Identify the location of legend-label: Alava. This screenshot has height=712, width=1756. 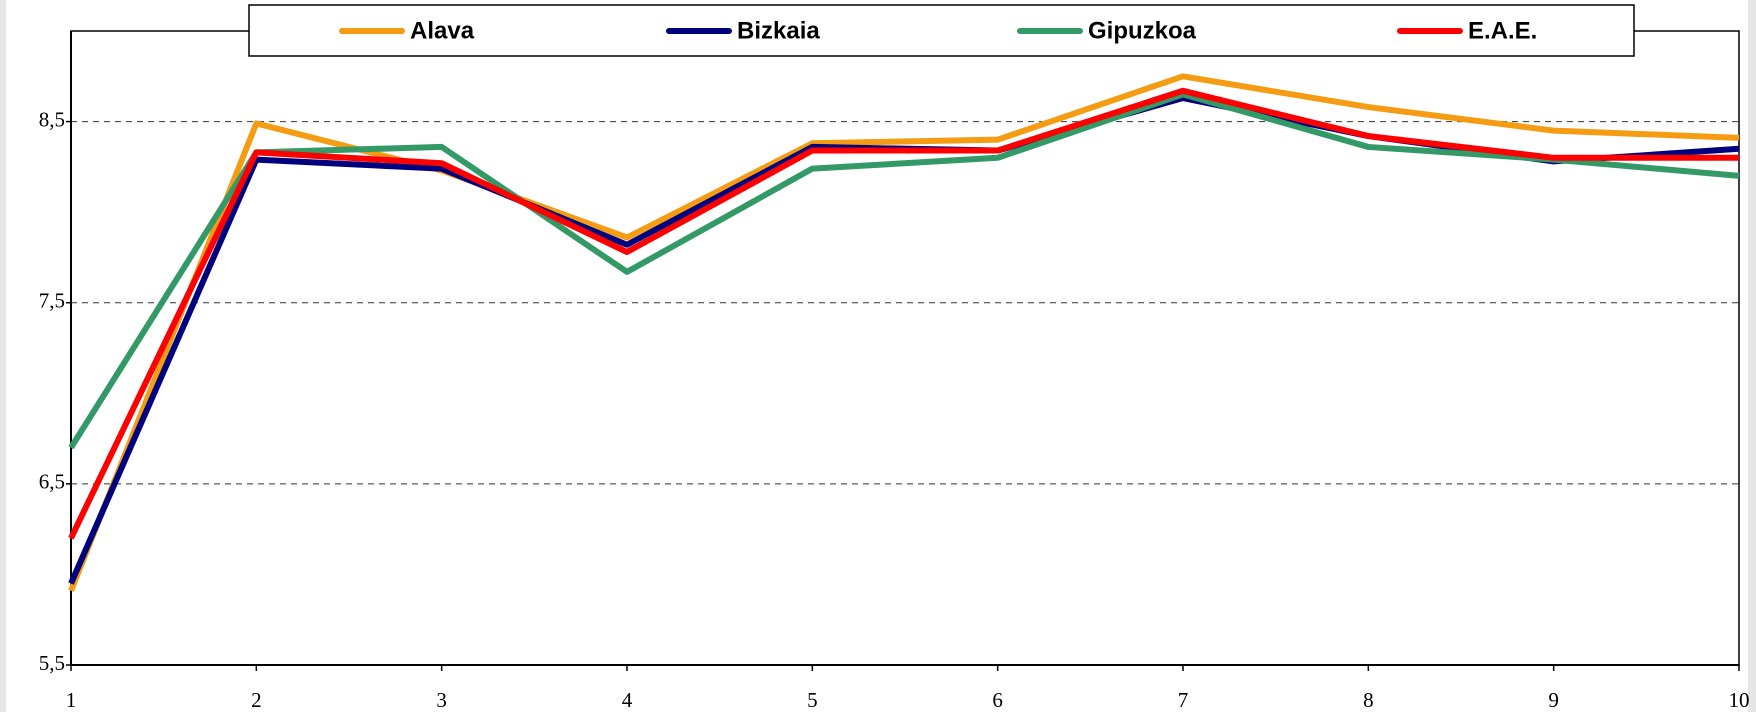
(442, 30).